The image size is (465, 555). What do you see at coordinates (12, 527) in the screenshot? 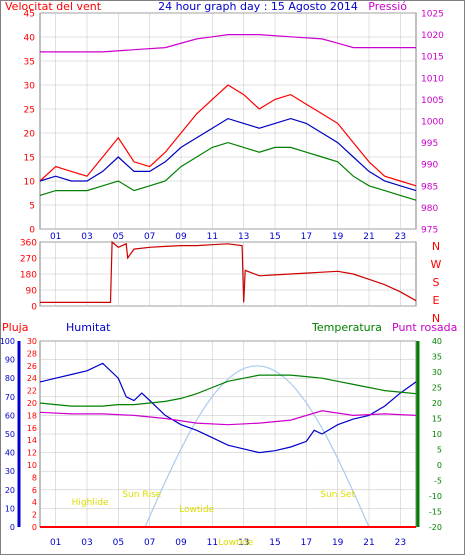
I see `humidity-tick-label: 0` at bounding box center [12, 527].